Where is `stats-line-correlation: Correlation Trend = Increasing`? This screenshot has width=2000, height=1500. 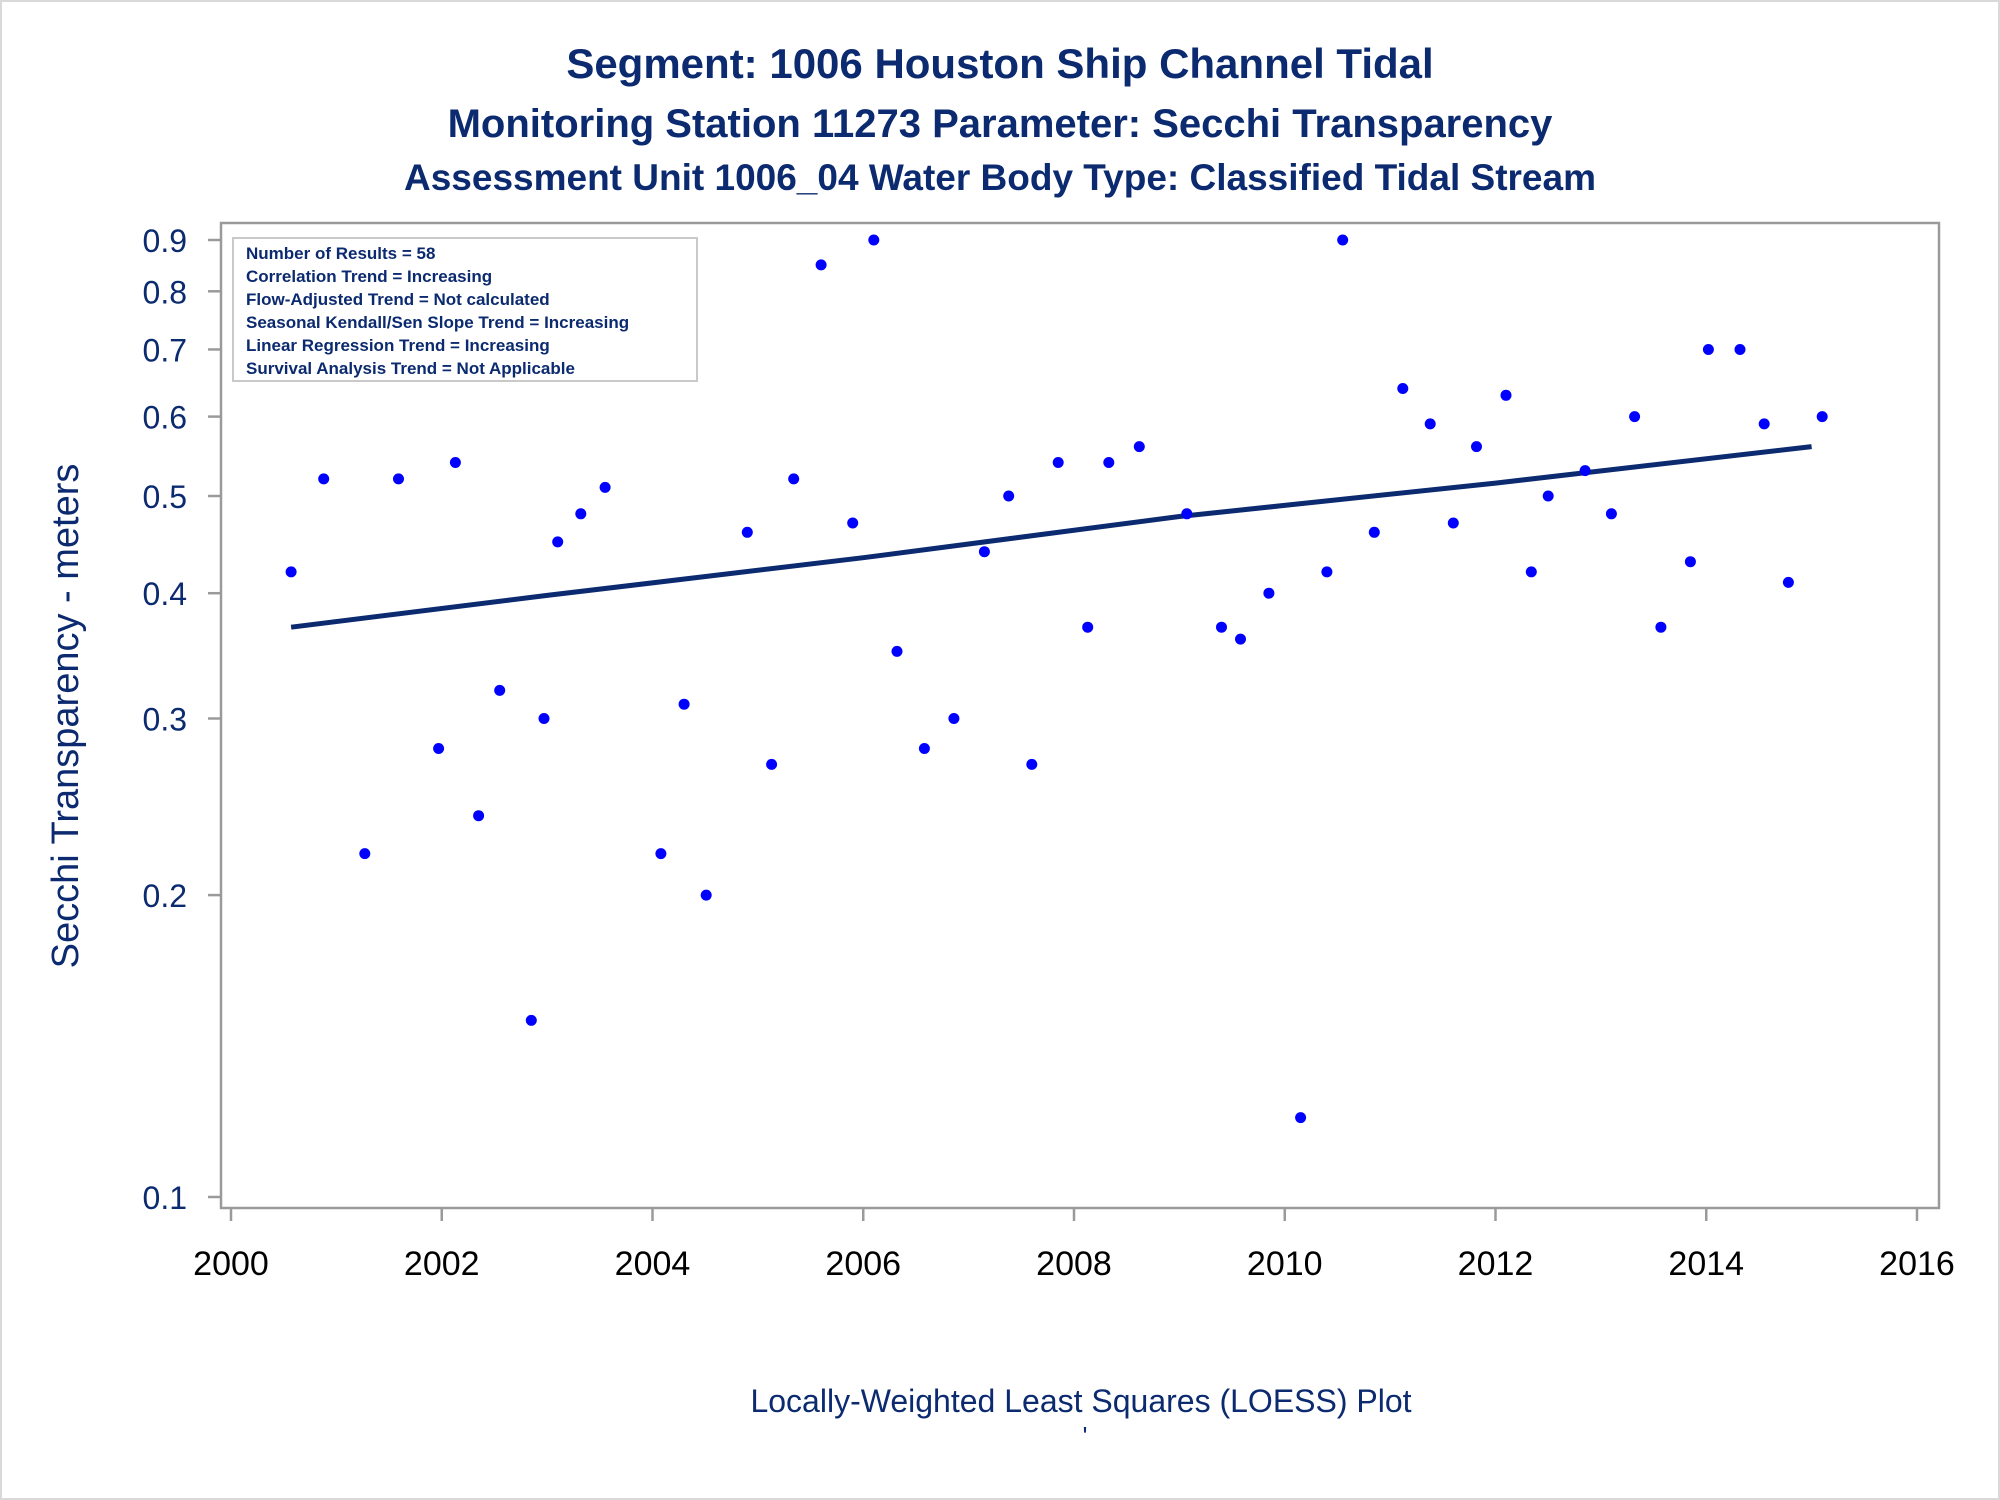
stats-line-correlation: Correlation Trend = Increasing is located at coordinates (369, 276).